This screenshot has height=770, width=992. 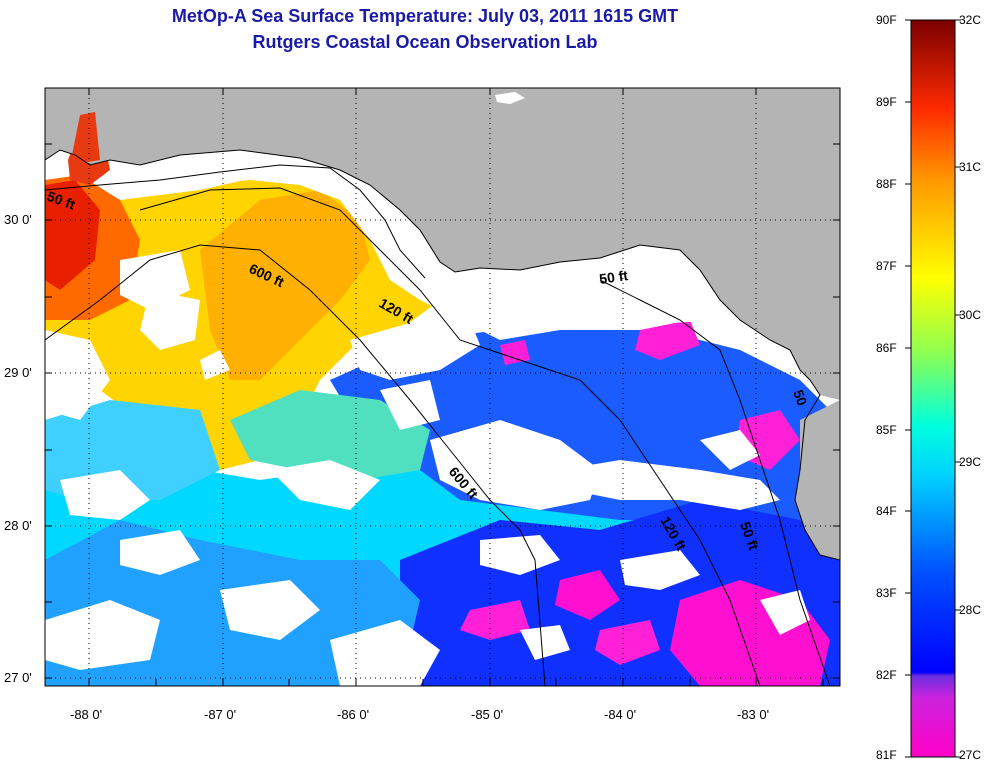 What do you see at coordinates (970, 462) in the screenshot?
I see `colorbar-c-label: 29C` at bounding box center [970, 462].